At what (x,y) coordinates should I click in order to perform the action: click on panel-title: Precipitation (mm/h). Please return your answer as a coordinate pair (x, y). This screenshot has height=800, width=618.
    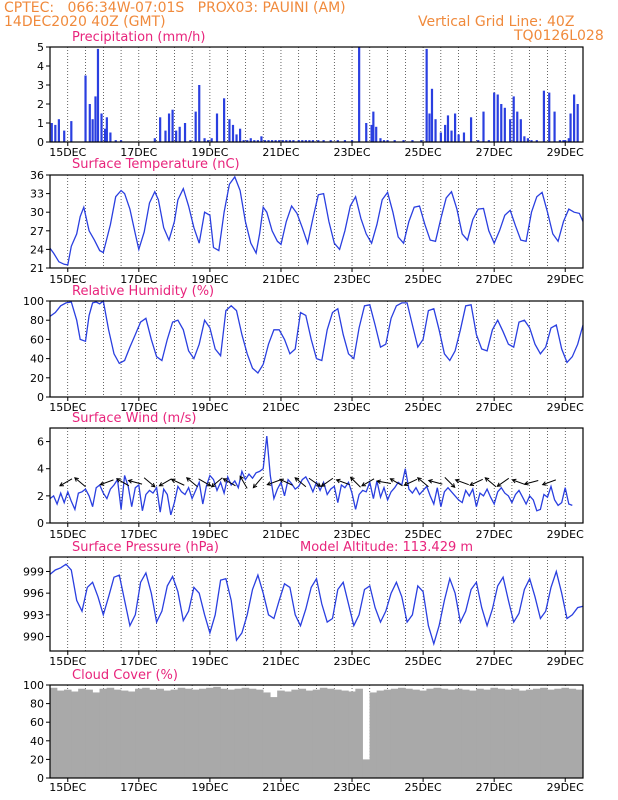
    Looking at the image, I should click on (138, 37).